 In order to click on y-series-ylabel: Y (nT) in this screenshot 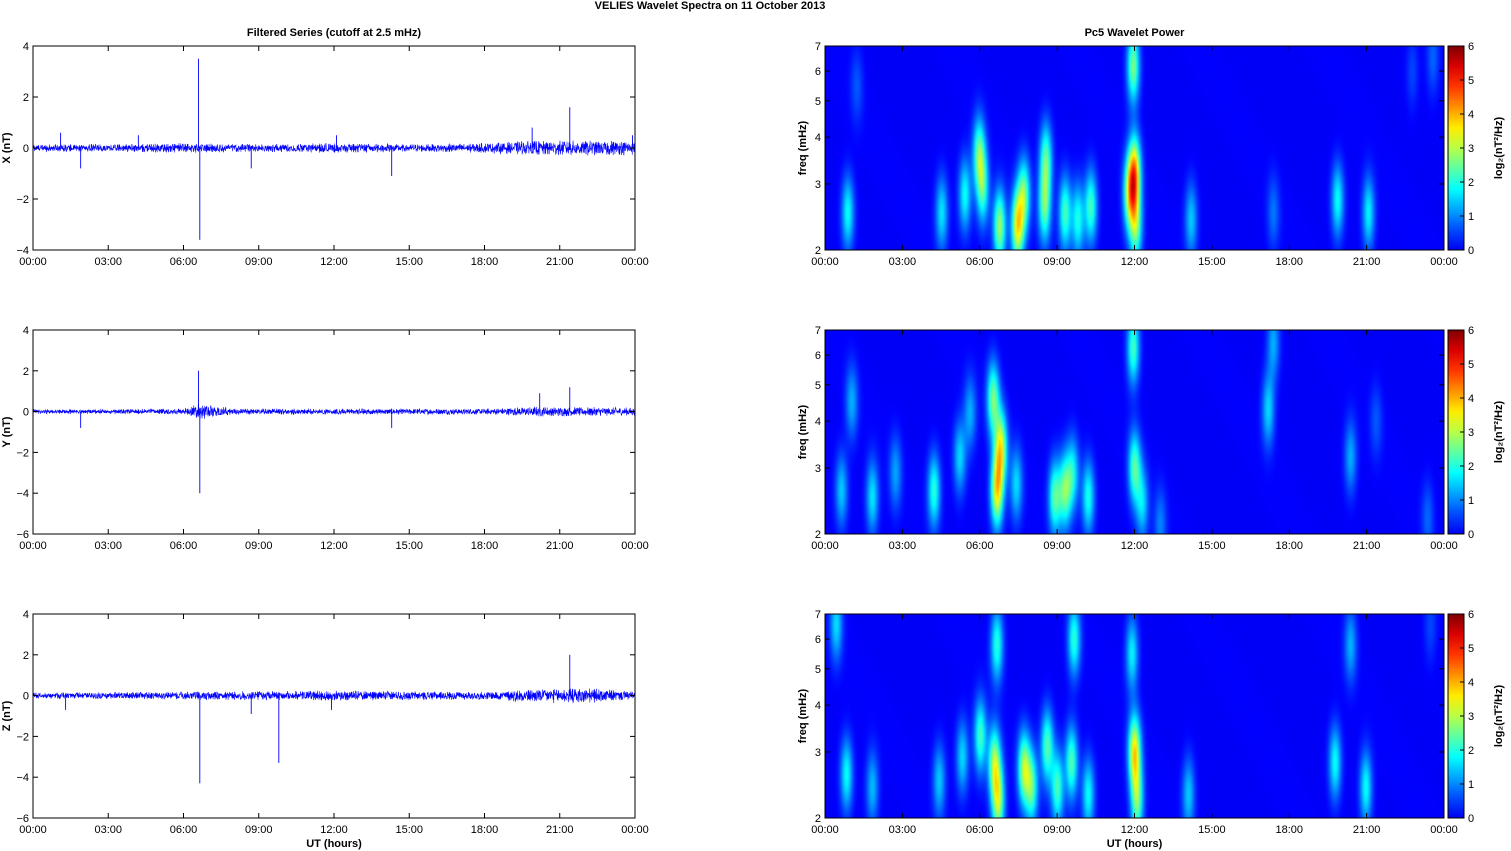, I will do `click(7, 431)`.